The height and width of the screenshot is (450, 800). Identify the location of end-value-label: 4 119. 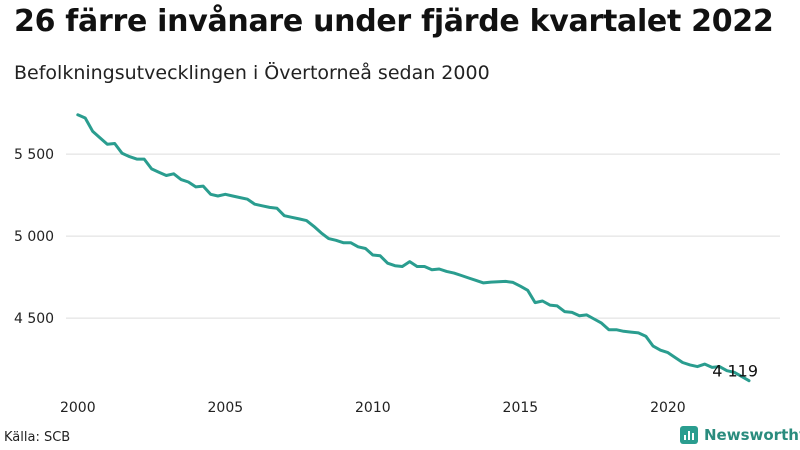
(735, 371).